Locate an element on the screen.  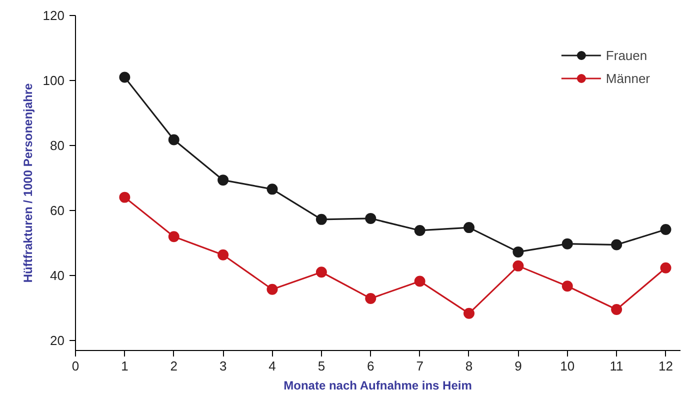
x-tick-label: 6 is located at coordinates (370, 366).